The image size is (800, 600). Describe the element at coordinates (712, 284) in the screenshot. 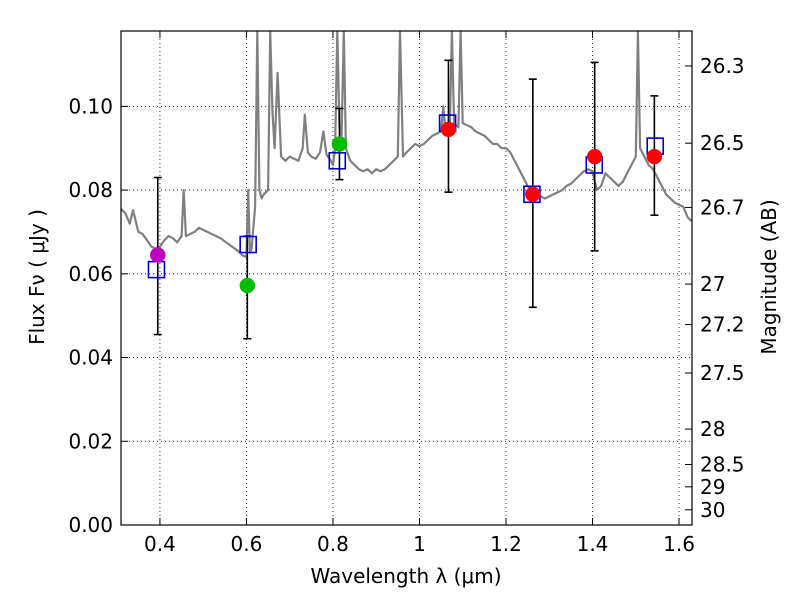

I see `mag-tick-label: 27` at that location.